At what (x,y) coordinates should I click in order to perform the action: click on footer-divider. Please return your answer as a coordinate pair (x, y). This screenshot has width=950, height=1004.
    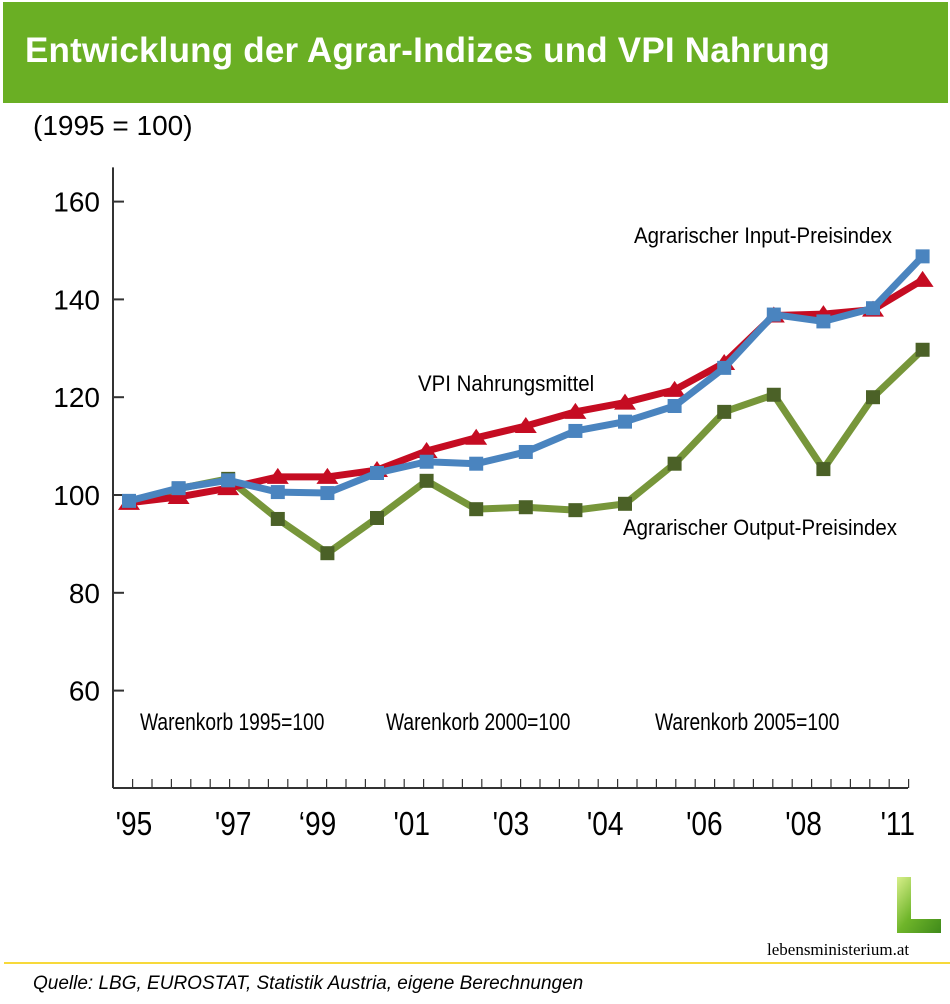
    Looking at the image, I should click on (477, 963).